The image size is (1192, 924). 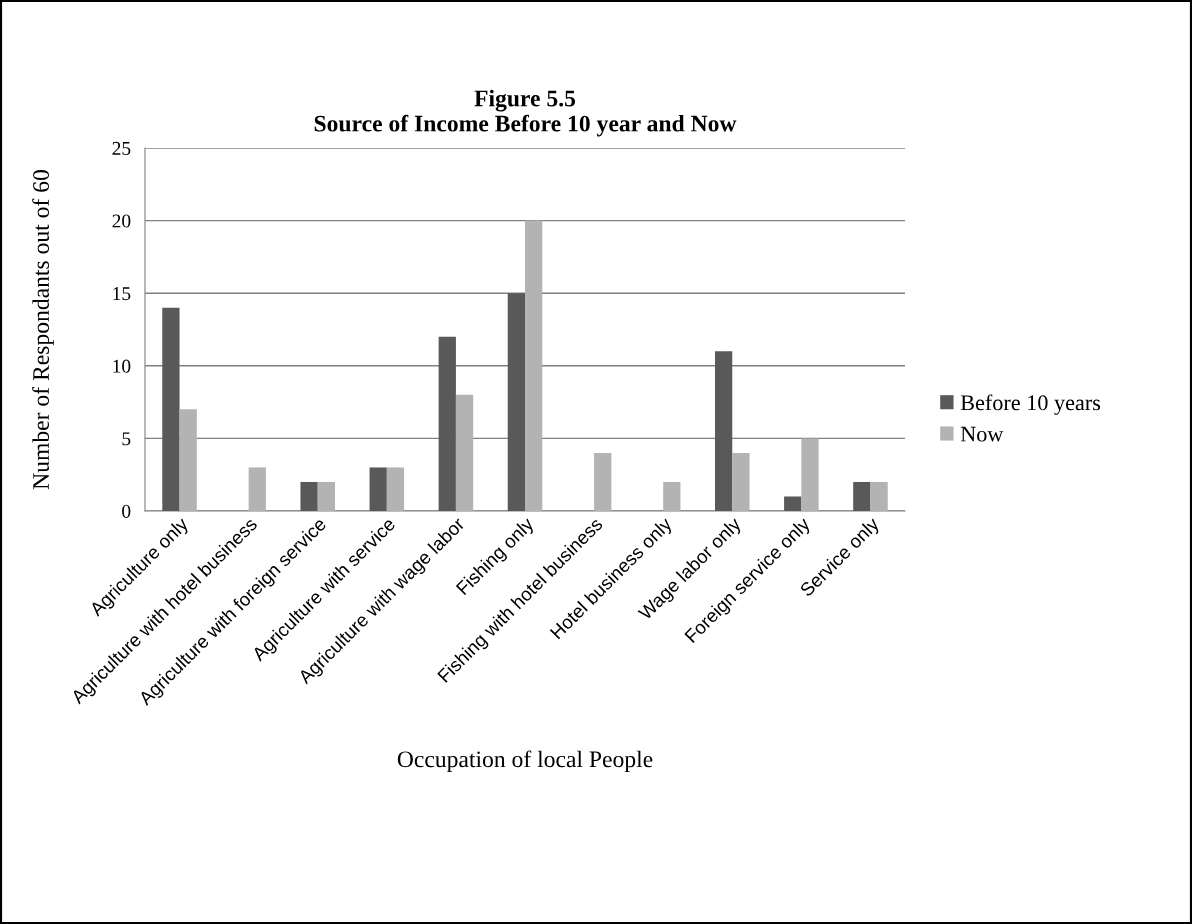 I want to click on y-tick-label: 25, so click(x=121, y=148).